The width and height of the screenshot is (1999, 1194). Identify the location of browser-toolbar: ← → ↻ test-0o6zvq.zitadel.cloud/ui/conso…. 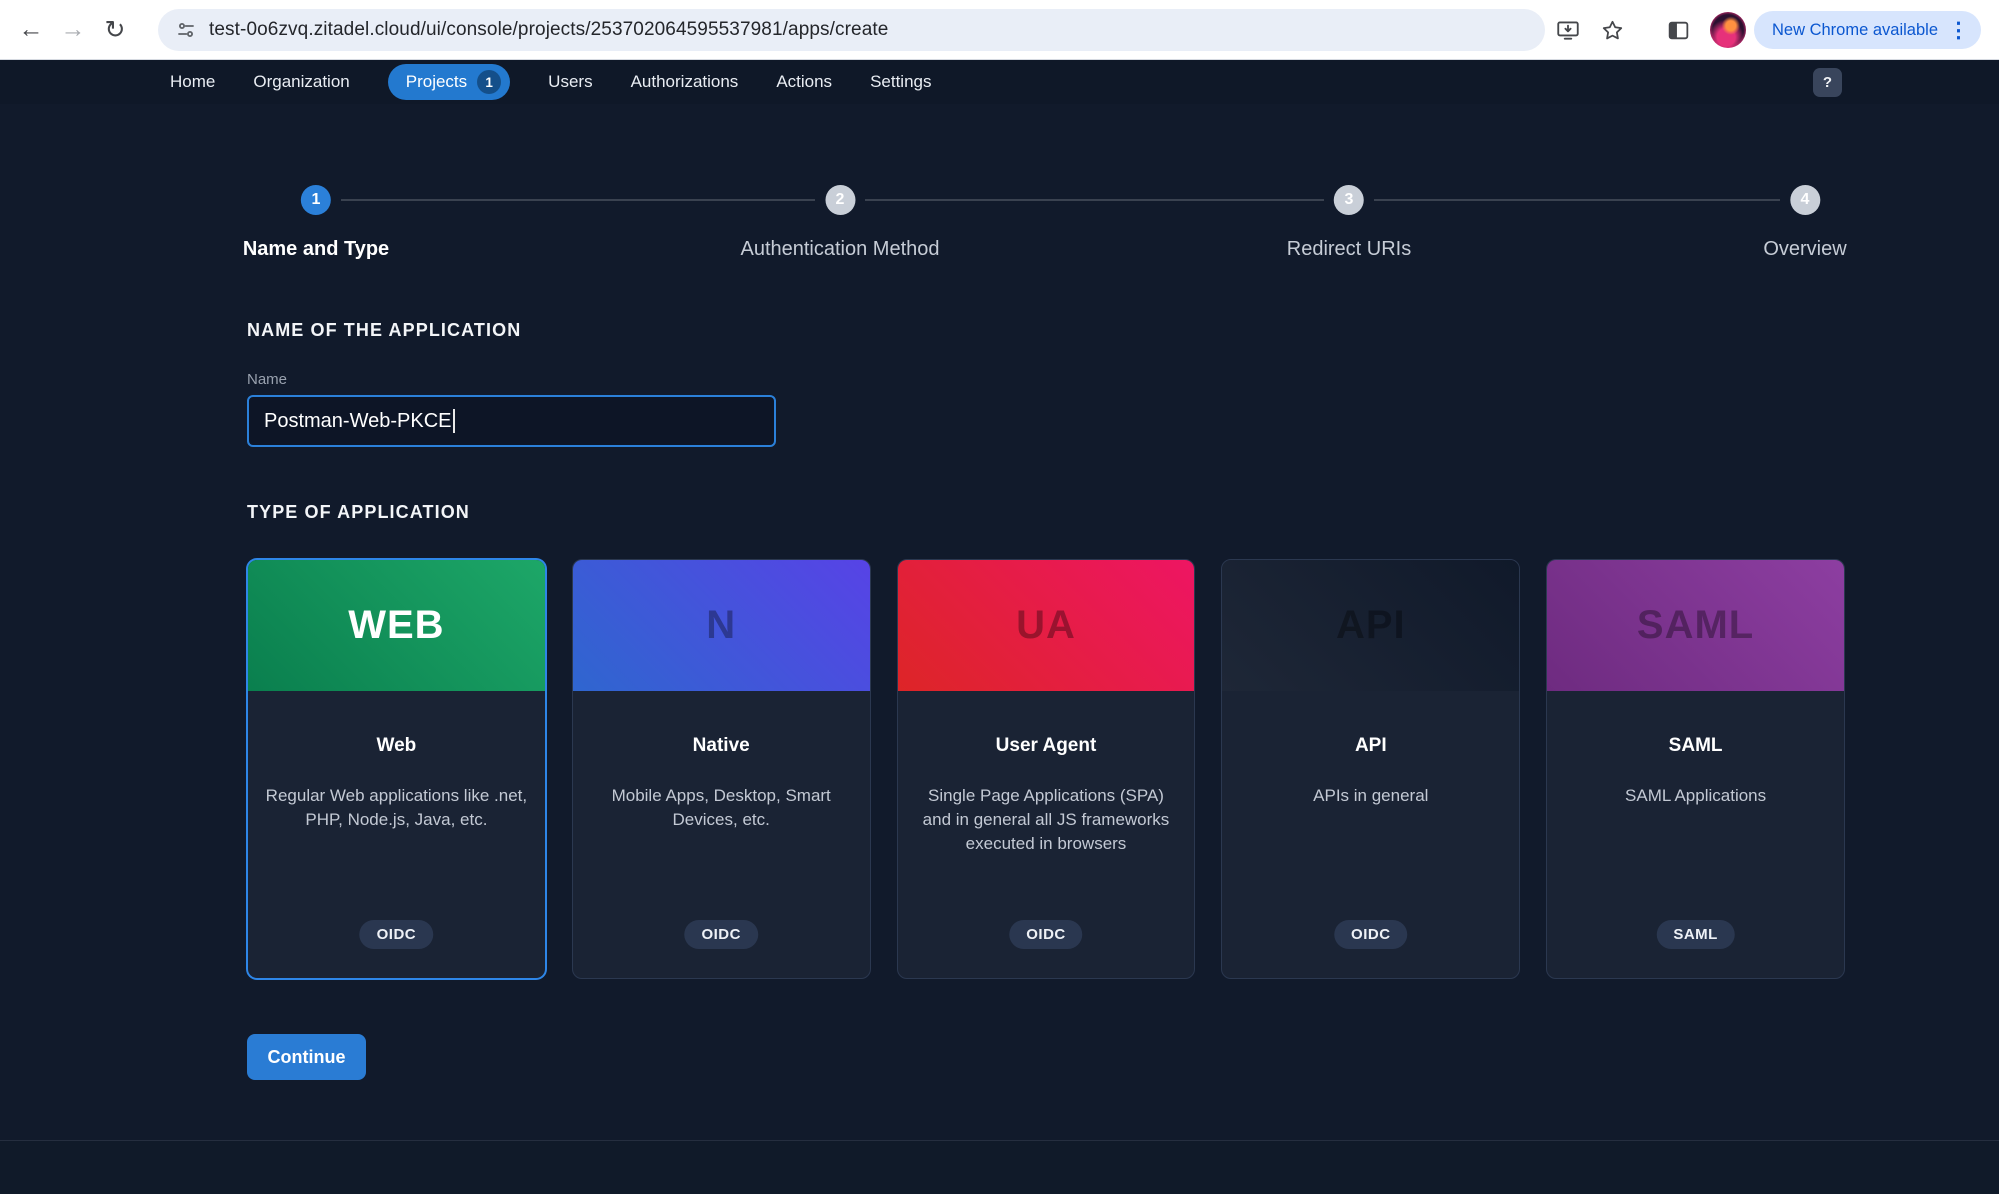
(999, 30).